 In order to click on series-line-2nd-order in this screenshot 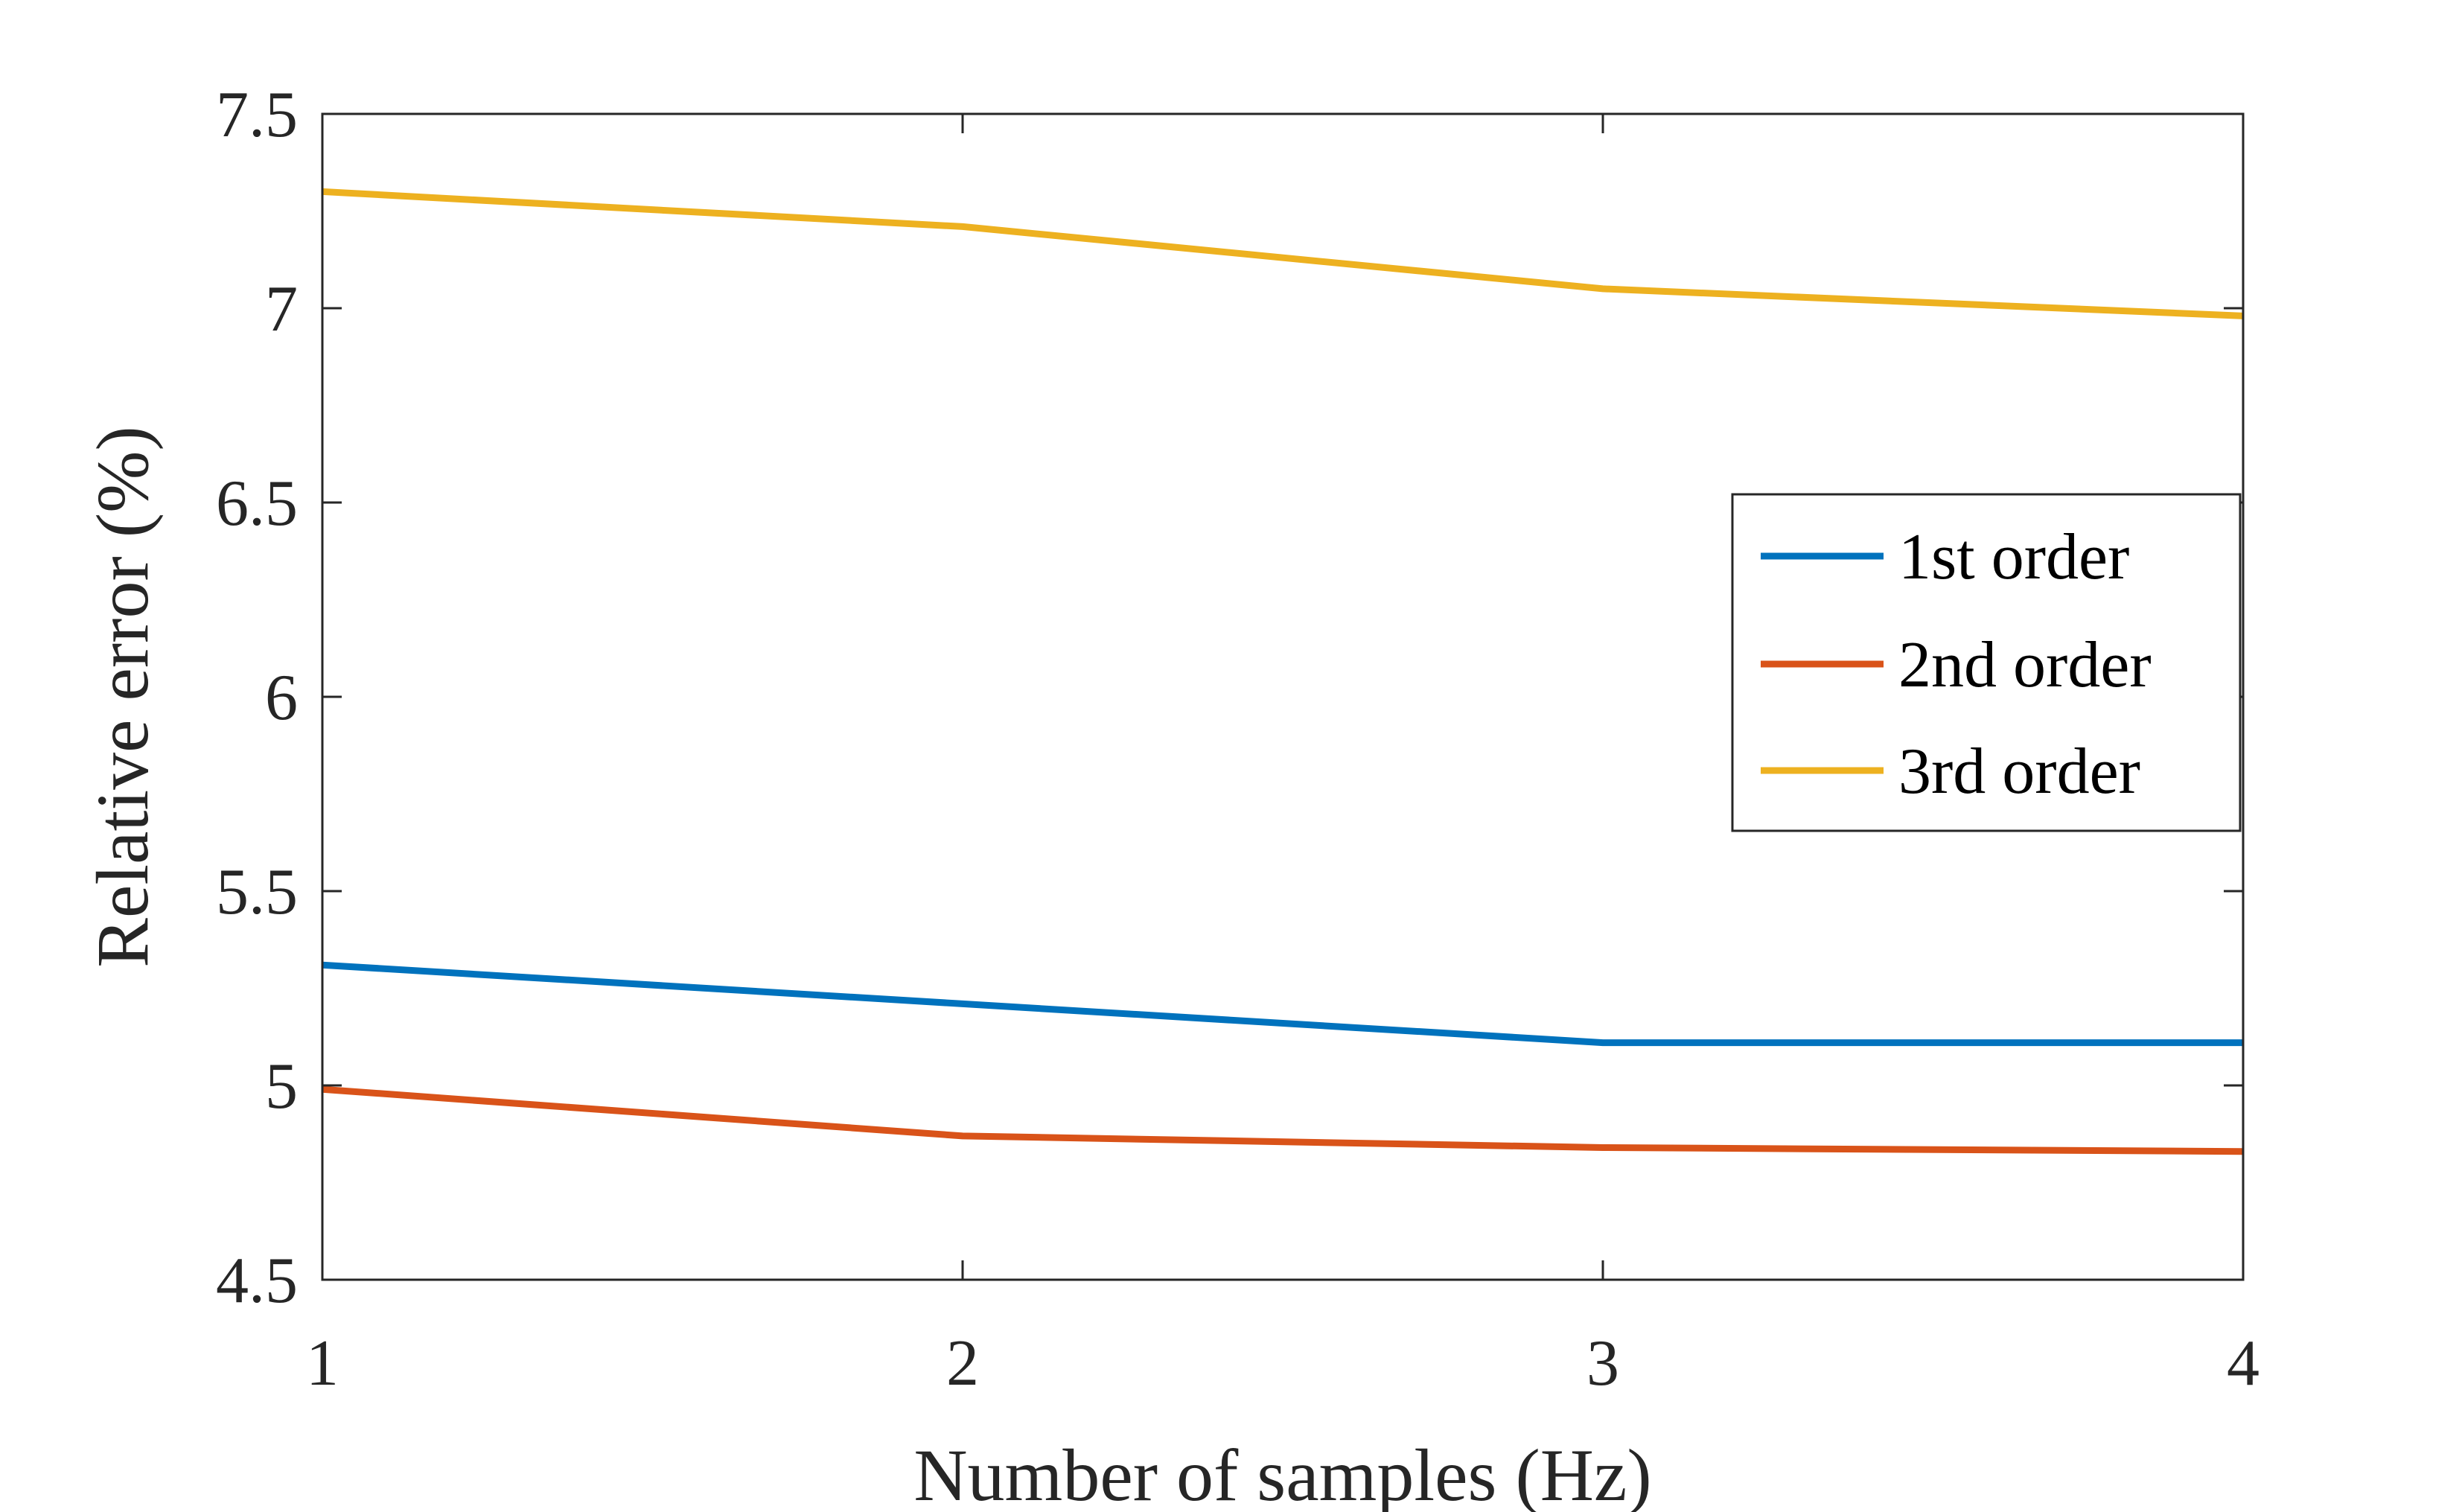, I will do `click(1283, 1120)`.